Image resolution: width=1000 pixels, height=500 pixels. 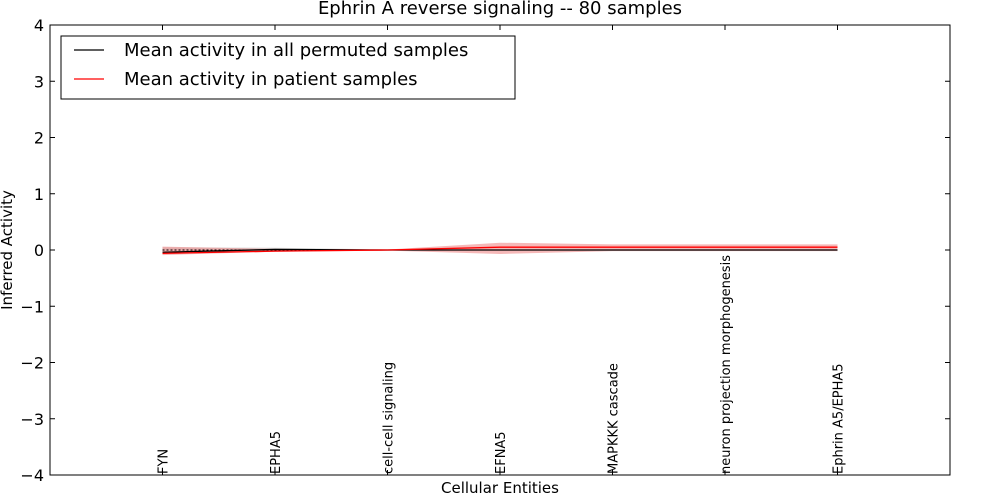 What do you see at coordinates (389, 418) in the screenshot?
I see `x-category-label: cell-cell signaling` at bounding box center [389, 418].